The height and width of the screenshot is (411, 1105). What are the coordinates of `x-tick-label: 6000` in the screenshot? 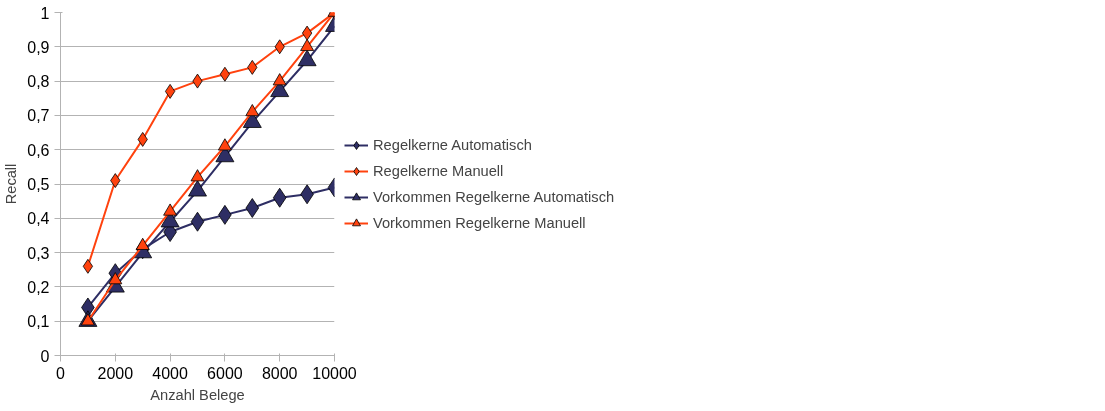 It's located at (225, 373).